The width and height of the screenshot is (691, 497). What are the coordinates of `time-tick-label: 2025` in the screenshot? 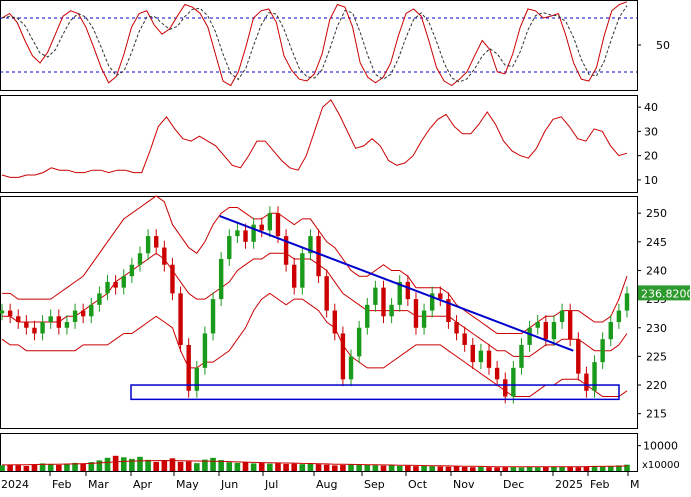 It's located at (569, 484).